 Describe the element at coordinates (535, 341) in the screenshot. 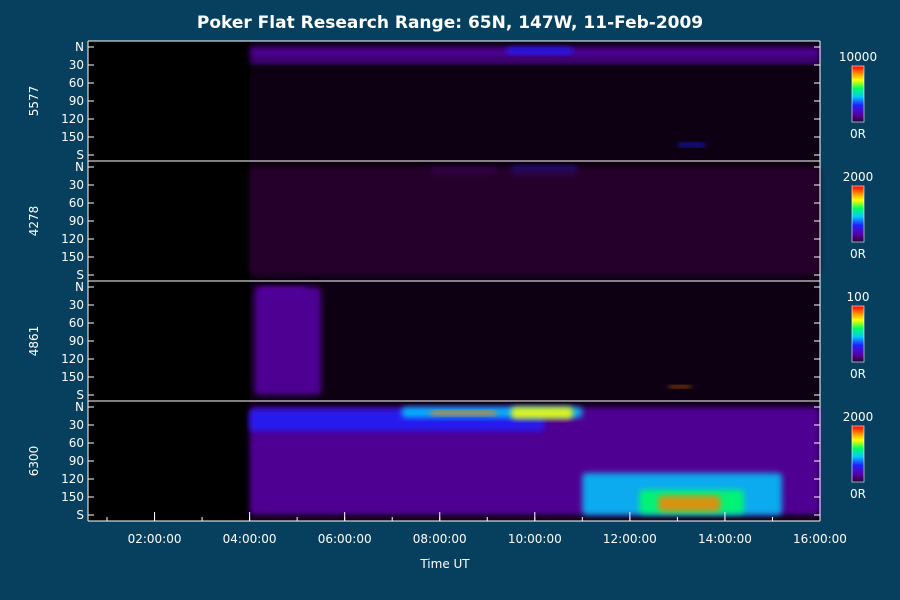

I see `data-region` at that location.